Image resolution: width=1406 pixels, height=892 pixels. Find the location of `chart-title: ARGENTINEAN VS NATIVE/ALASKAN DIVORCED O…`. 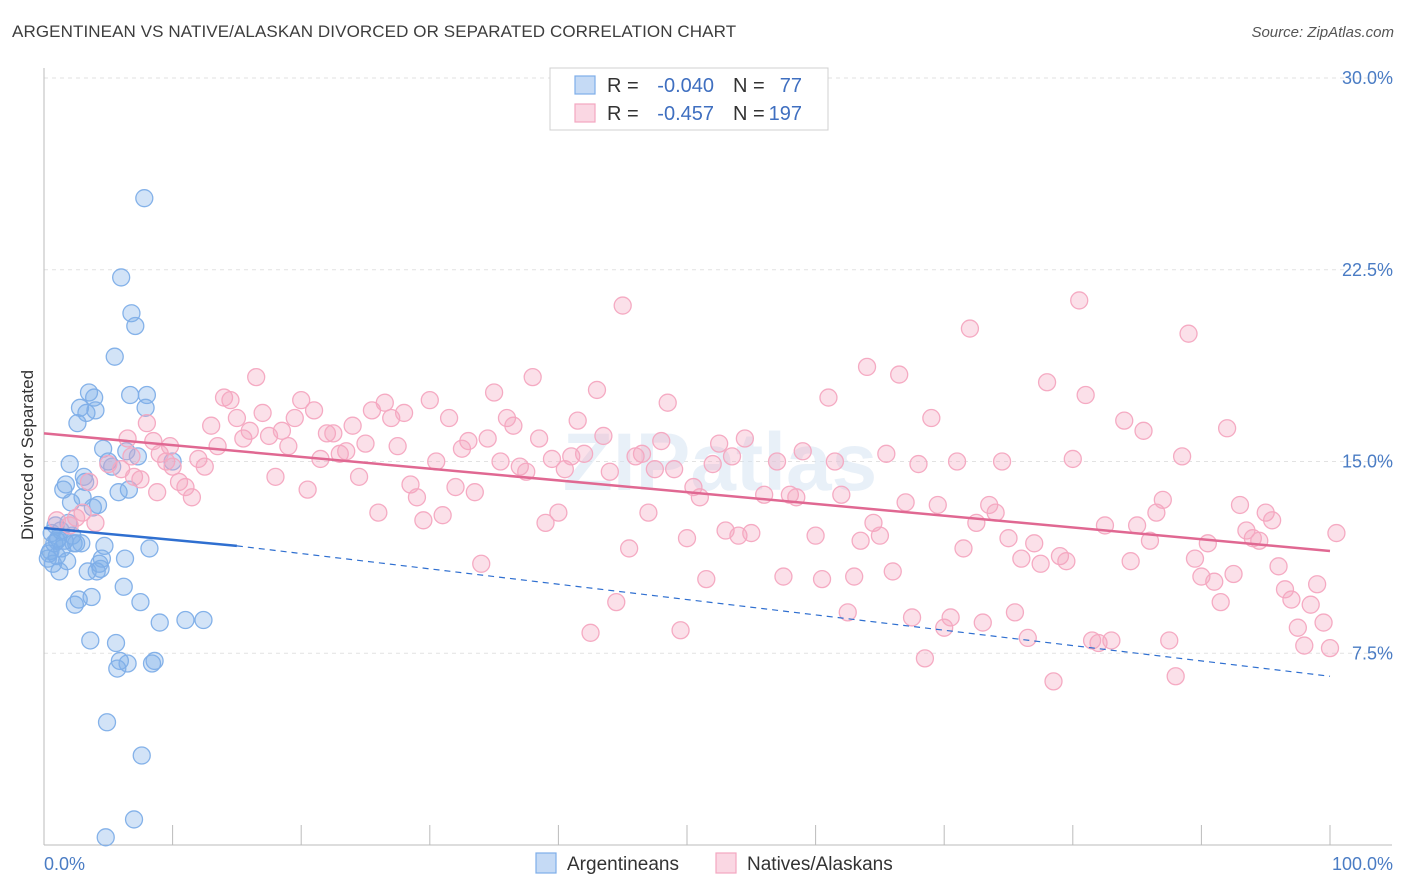

chart-title: ARGENTINEAN VS NATIVE/ALASKAN DIVORCED O… is located at coordinates (374, 31).